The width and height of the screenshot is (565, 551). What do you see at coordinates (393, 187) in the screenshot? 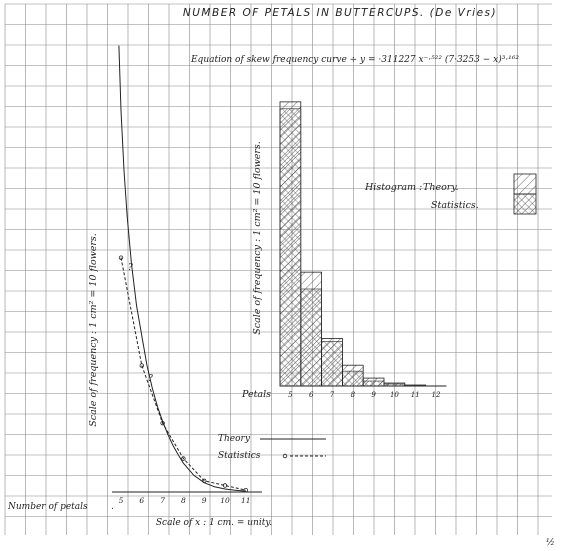
I see `histogram-legend-title: Histogram :` at bounding box center [393, 187].